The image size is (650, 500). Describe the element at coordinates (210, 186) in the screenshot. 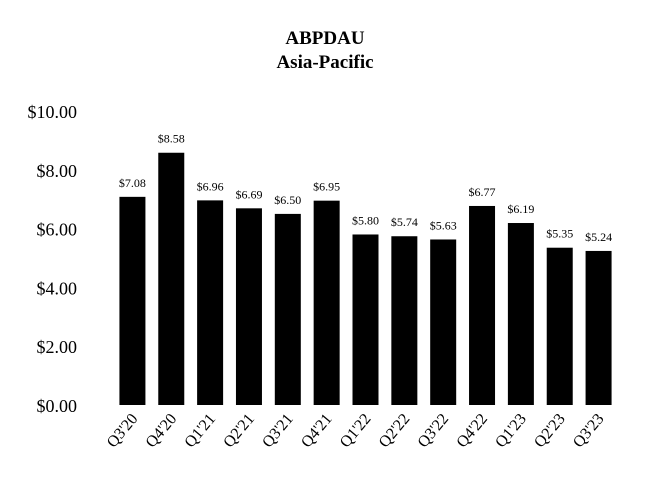

I see `bar-value-label: $6.96` at that location.